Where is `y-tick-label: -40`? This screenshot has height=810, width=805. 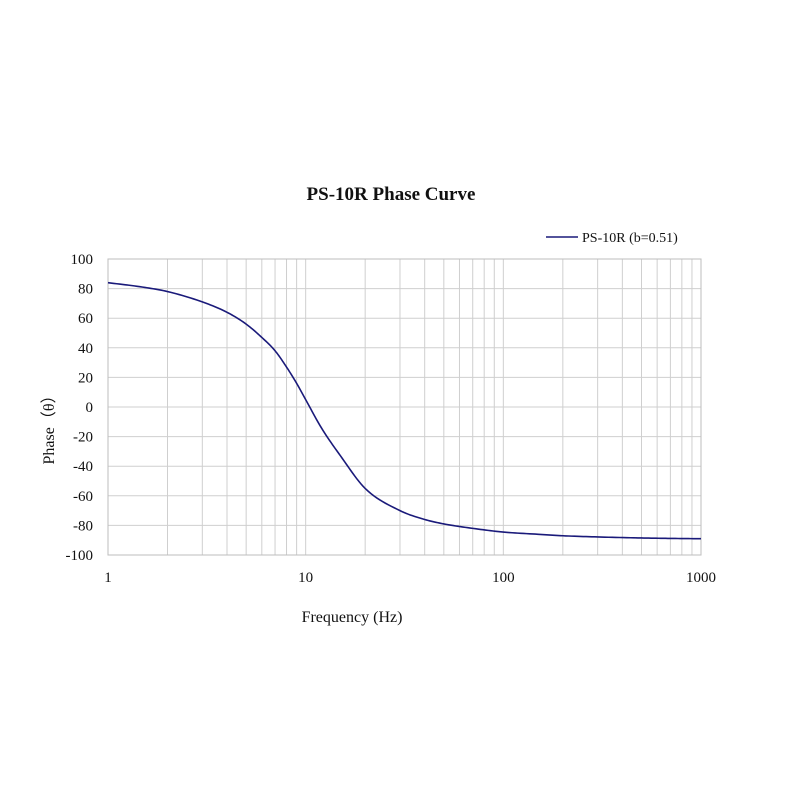 y-tick-label: -40 is located at coordinates (83, 467).